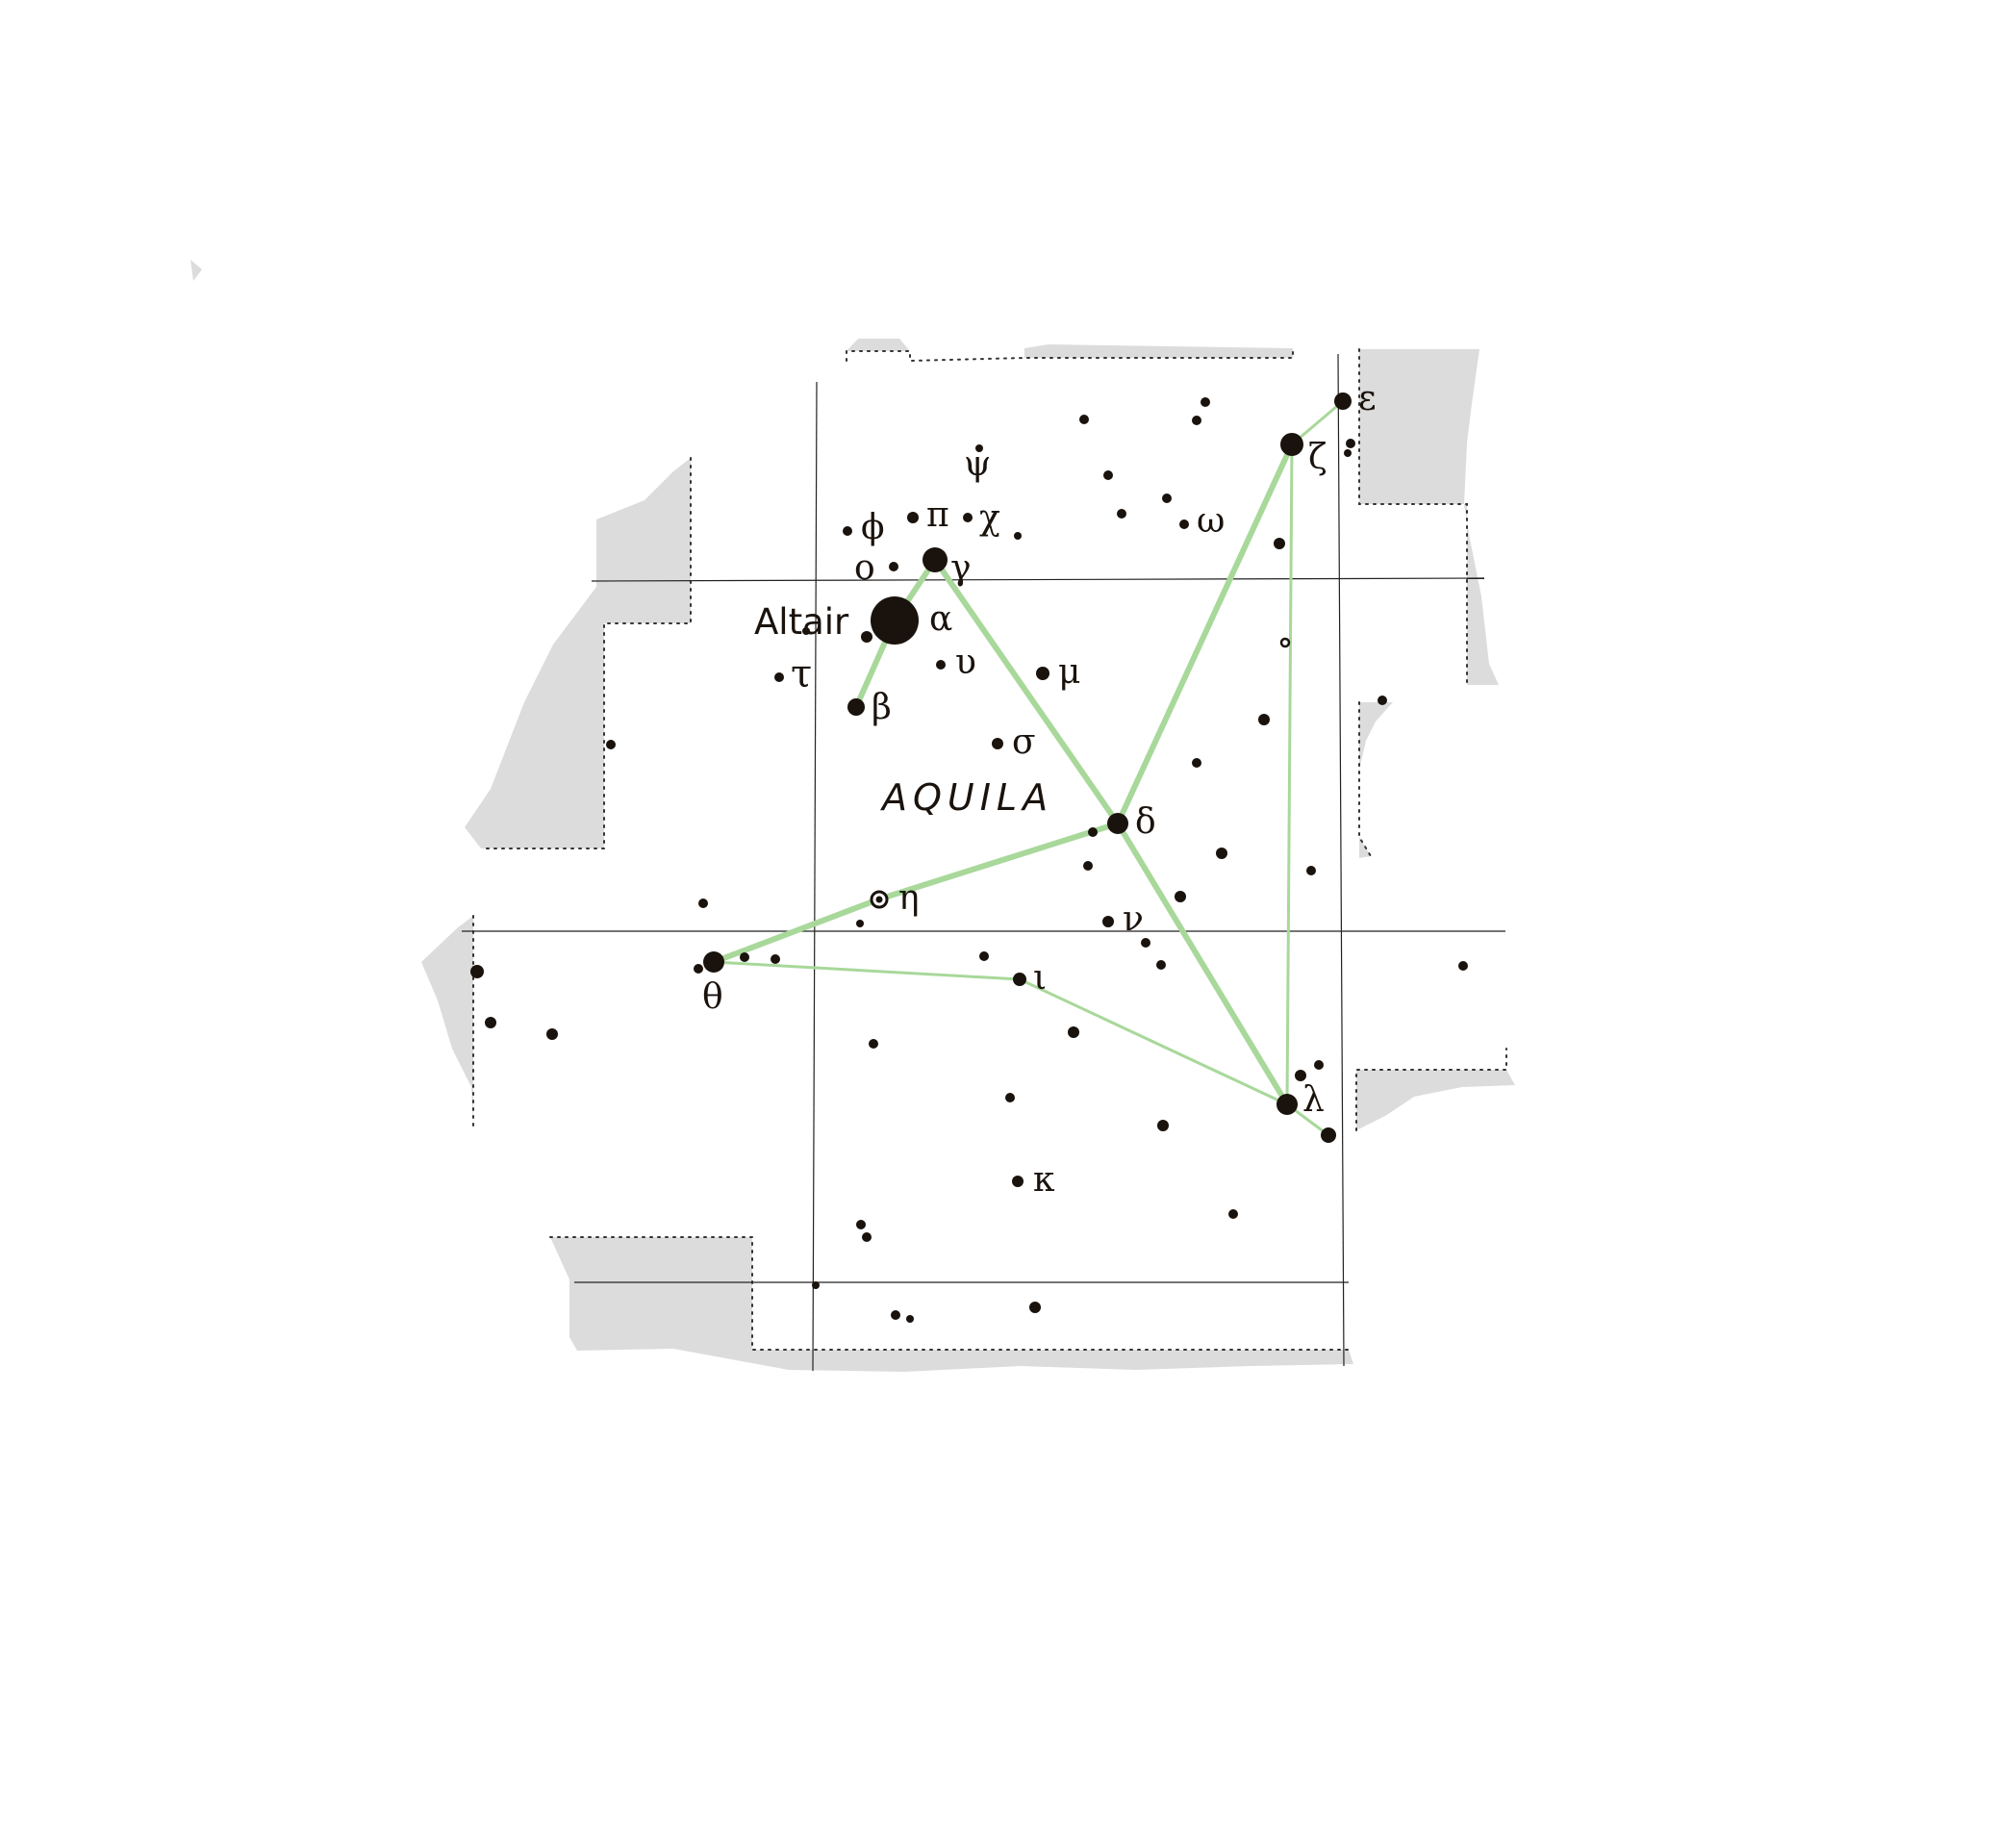  Describe the element at coordinates (712, 997) in the screenshot. I see `label-theta: θ` at that location.